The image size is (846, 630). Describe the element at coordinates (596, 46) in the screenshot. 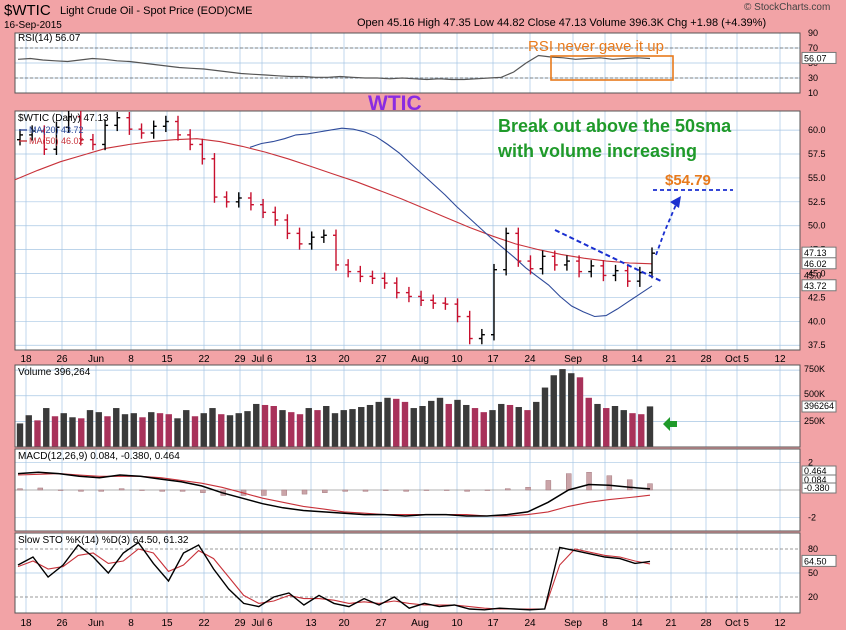

I see `rsi-note-label: RSI never gave it up` at that location.